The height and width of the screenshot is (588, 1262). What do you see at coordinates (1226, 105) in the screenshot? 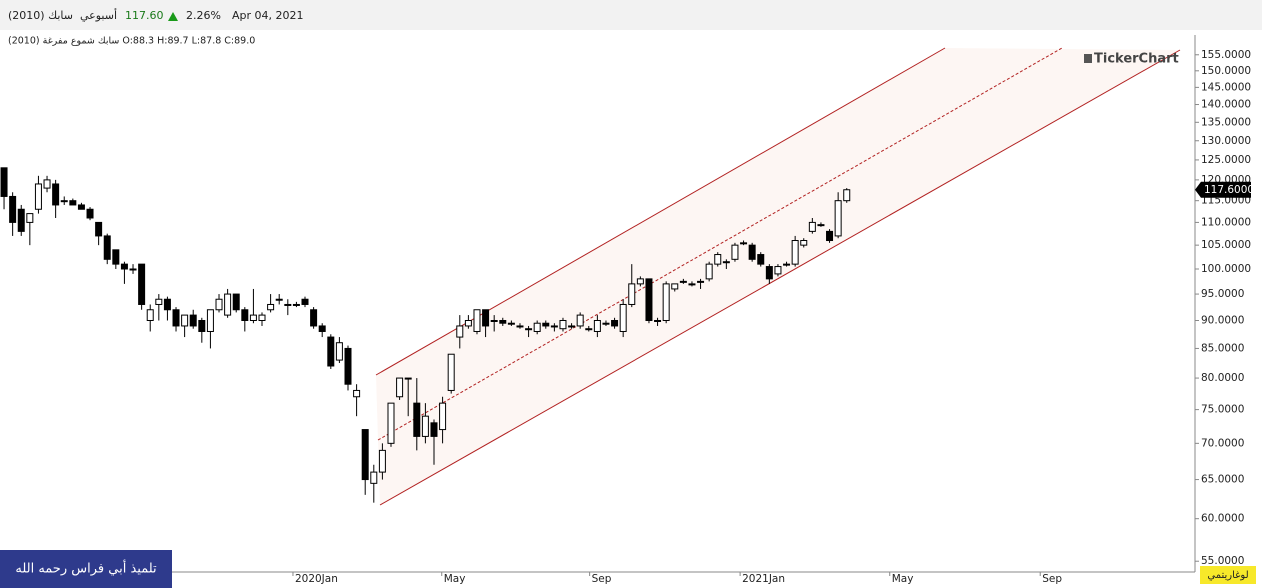
I see `y-tick-label: 140.0000` at bounding box center [1226, 105].